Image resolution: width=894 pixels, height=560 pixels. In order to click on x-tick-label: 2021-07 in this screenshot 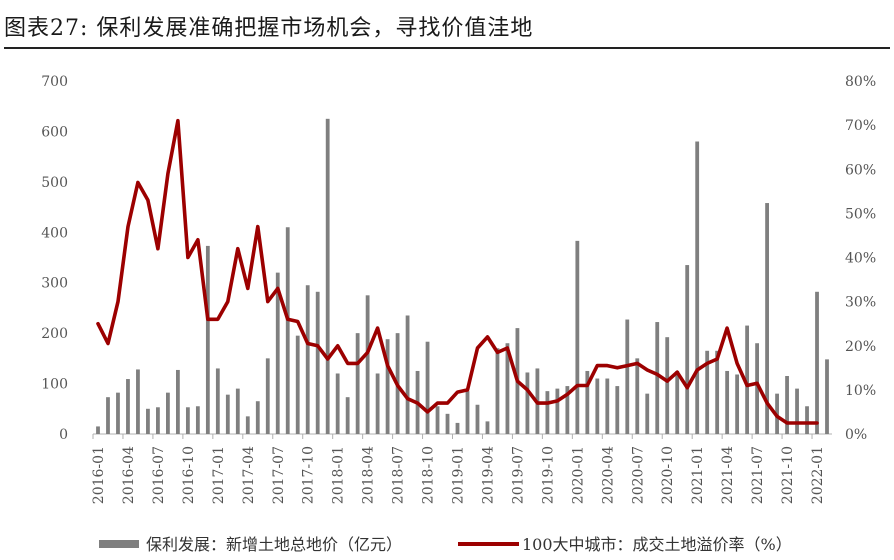, I will do `click(758, 475)`.